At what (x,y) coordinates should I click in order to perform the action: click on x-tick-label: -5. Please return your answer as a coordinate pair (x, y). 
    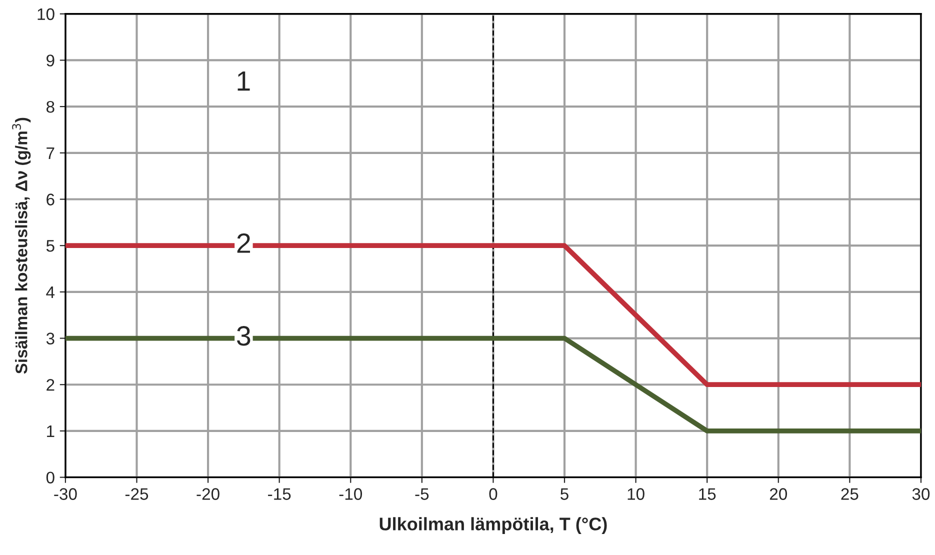
    Looking at the image, I should click on (422, 494).